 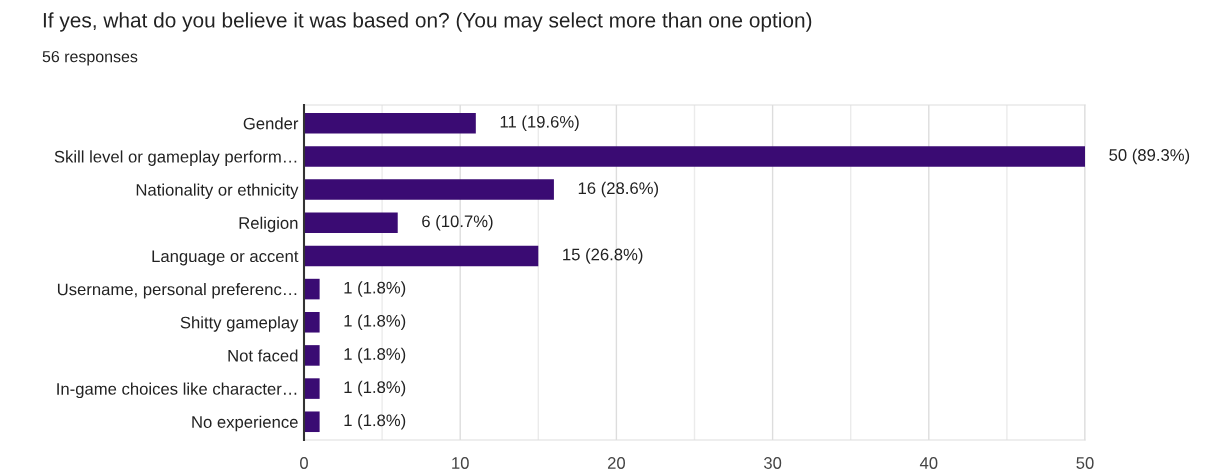 What do you see at coordinates (1149, 156) in the screenshot?
I see `data-label: 50 (89.3%)` at bounding box center [1149, 156].